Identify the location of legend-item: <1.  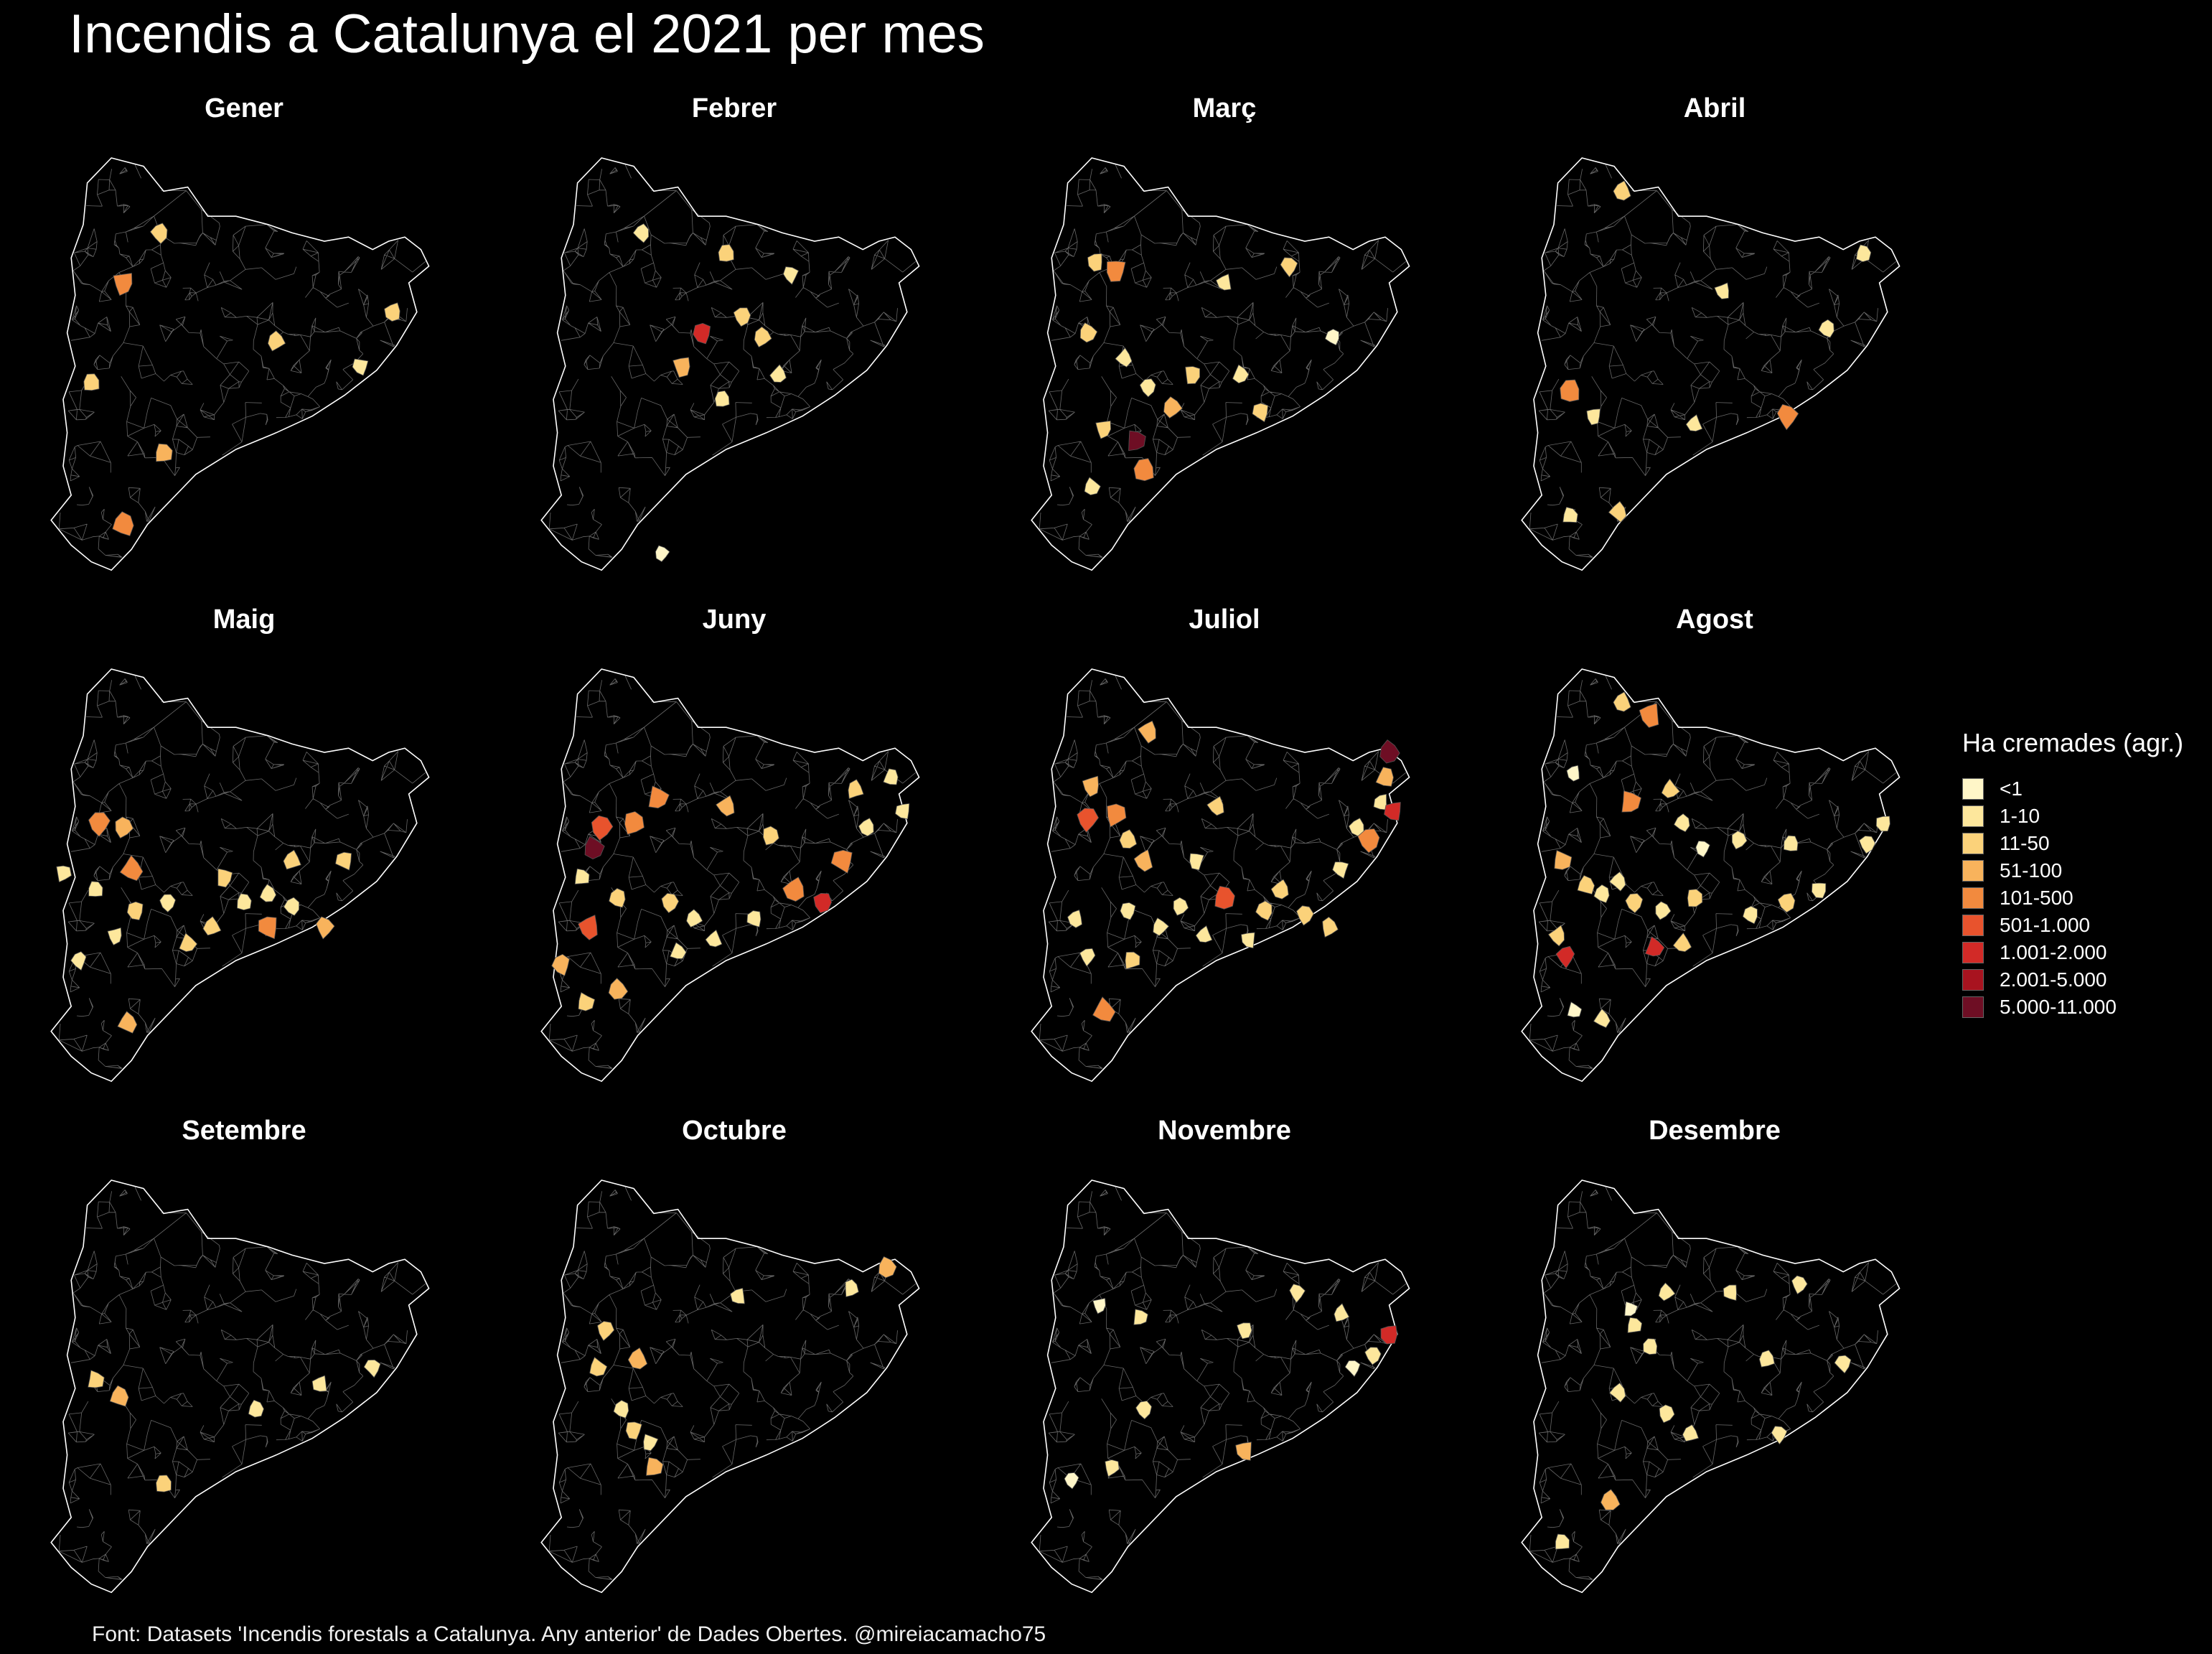
(2084, 789).